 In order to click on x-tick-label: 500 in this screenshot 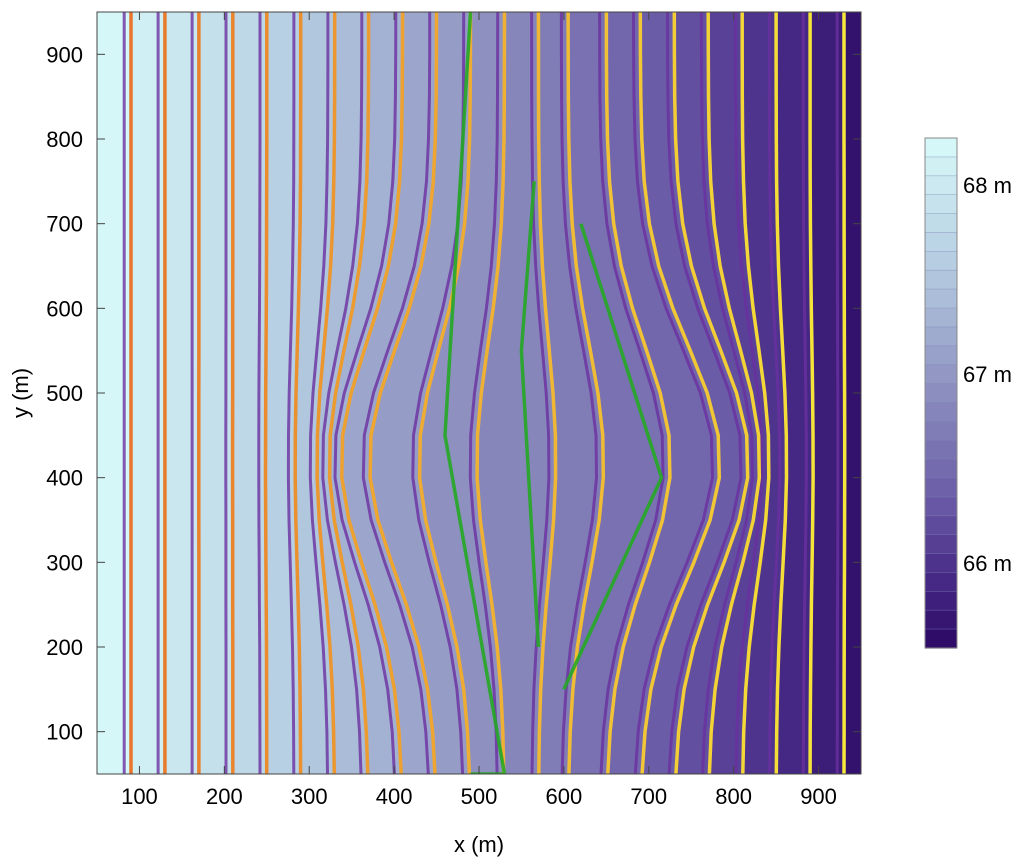, I will do `click(479, 796)`.